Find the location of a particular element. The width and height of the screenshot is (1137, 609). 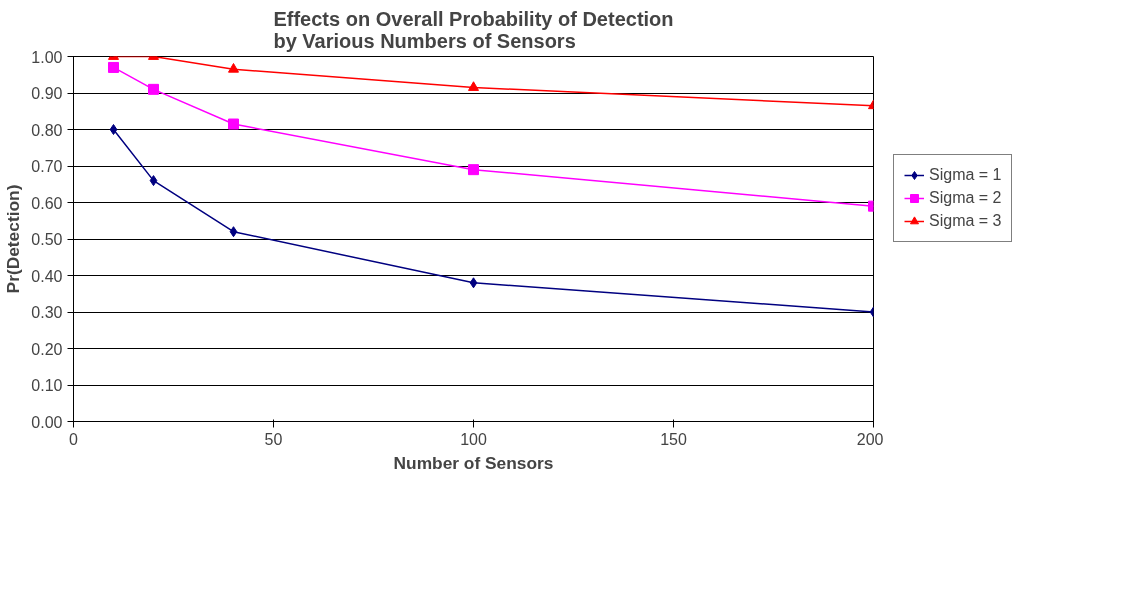

y-tick-label: 0.10 is located at coordinates (47, 385).